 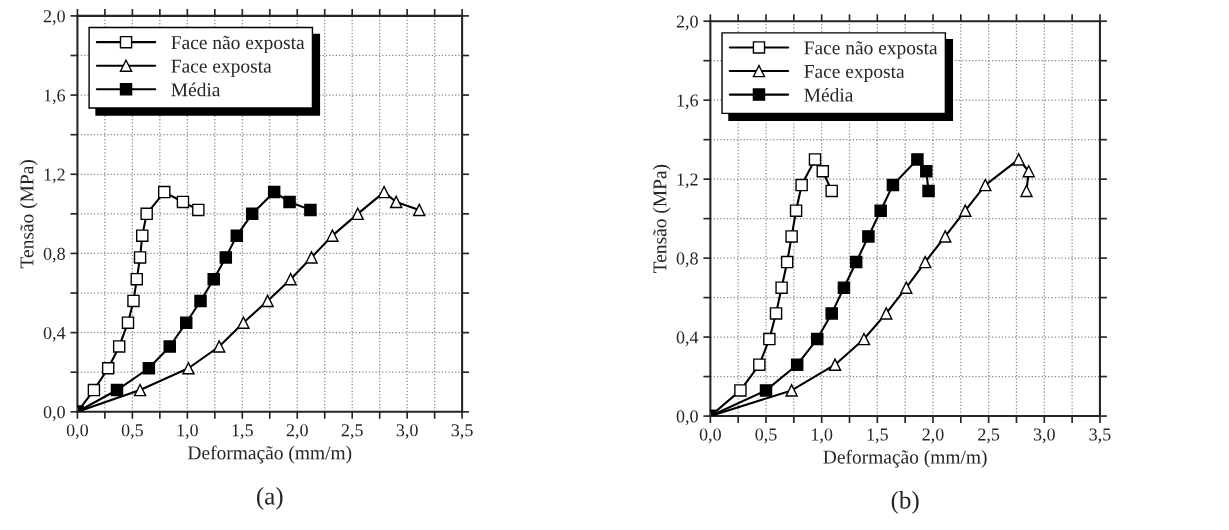 What do you see at coordinates (238, 44) in the screenshot?
I see `legend-label: Face não exposta` at bounding box center [238, 44].